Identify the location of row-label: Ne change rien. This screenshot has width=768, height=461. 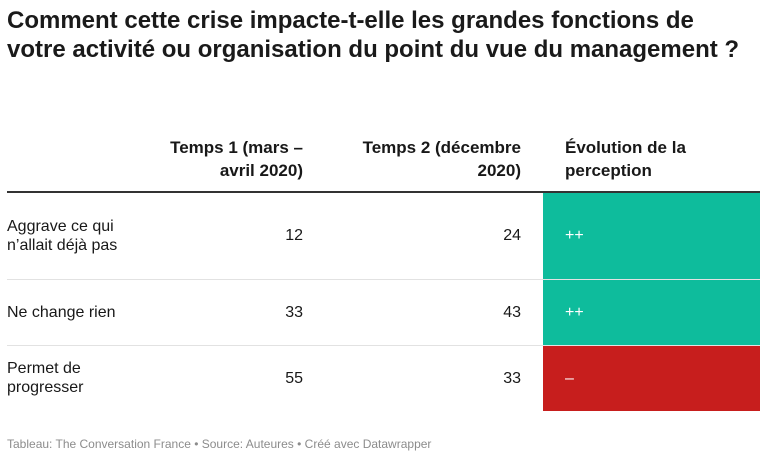
(74, 312).